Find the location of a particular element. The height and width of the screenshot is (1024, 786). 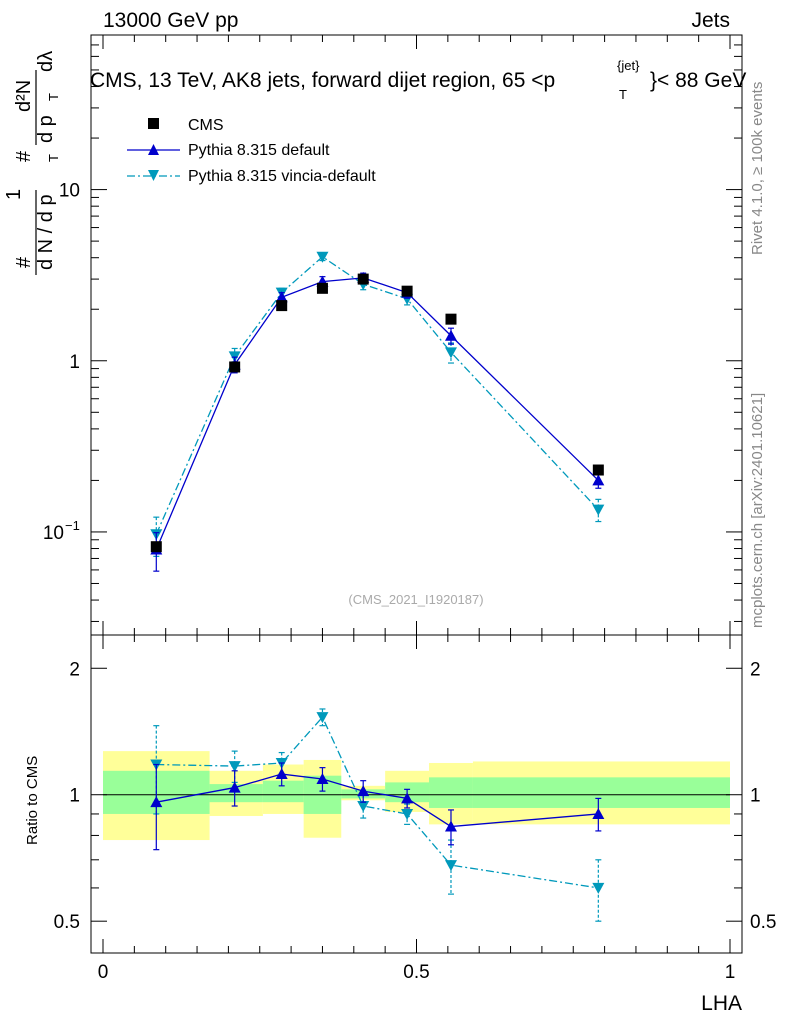

ratio-y-tick-label: 0.5 is located at coordinates (67, 922).